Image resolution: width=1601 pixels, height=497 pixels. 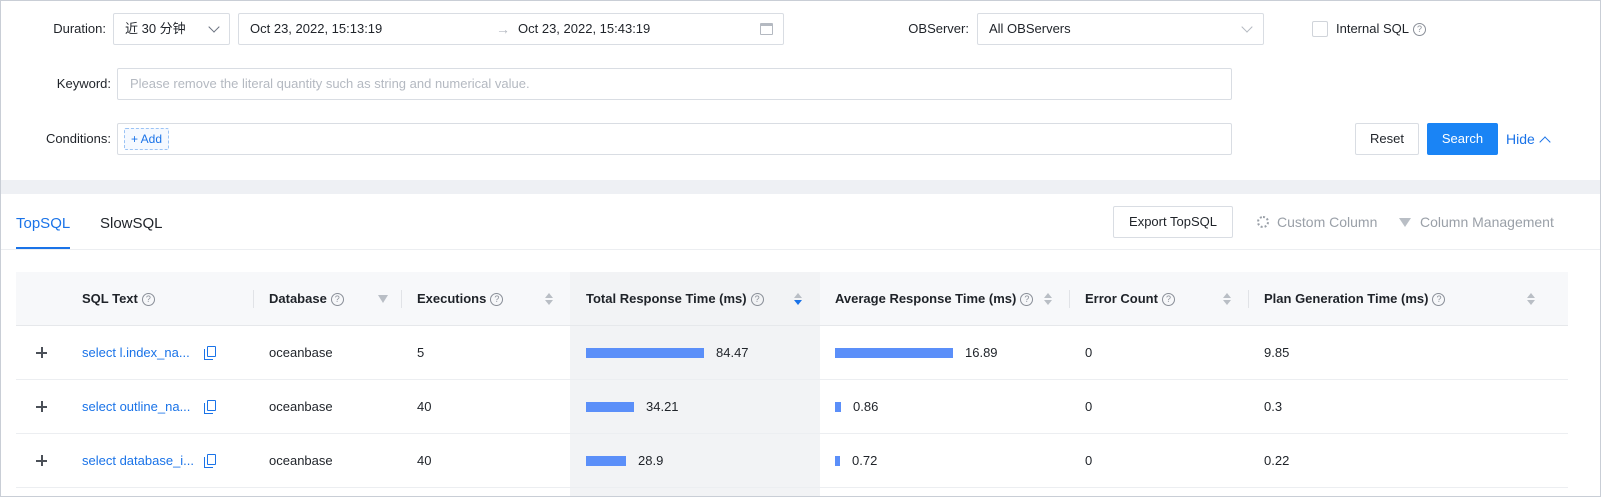 What do you see at coordinates (78, 138) in the screenshot?
I see `conditions-label: Conditions:` at bounding box center [78, 138].